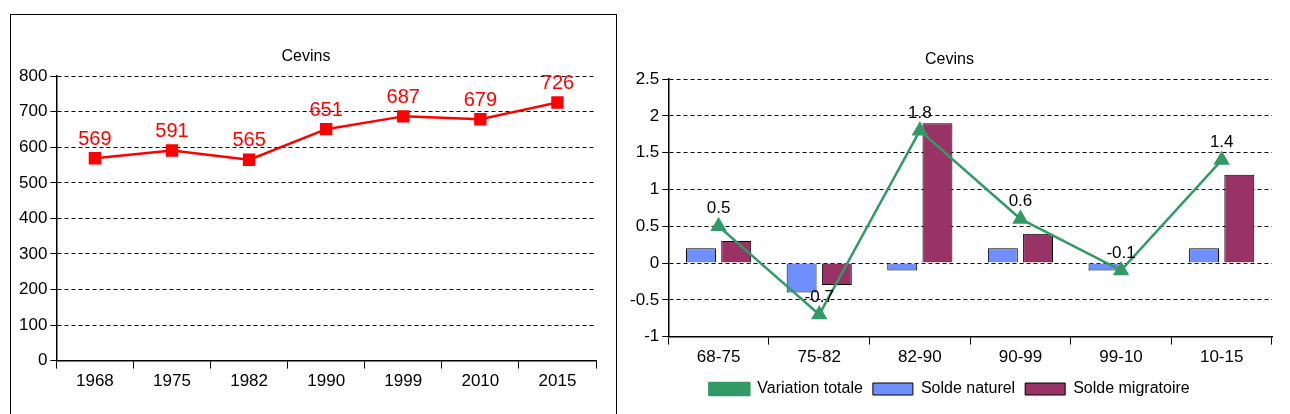  Describe the element at coordinates (33, 324) in the screenshot. I see `y-tick-label: 100` at that location.